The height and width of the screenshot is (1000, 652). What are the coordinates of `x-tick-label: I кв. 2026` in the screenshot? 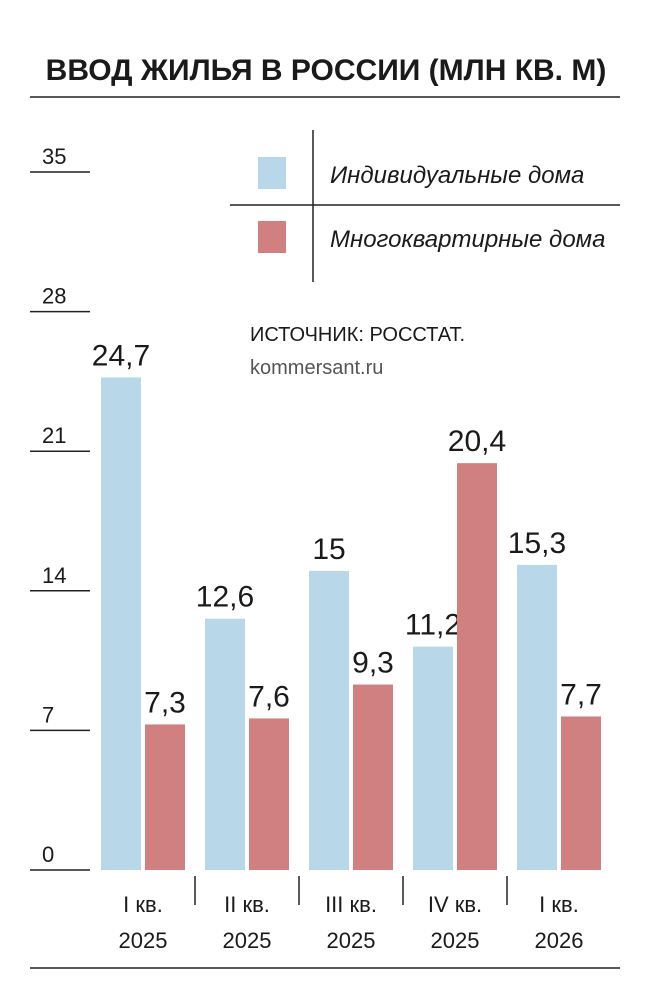 It's located at (559, 922).